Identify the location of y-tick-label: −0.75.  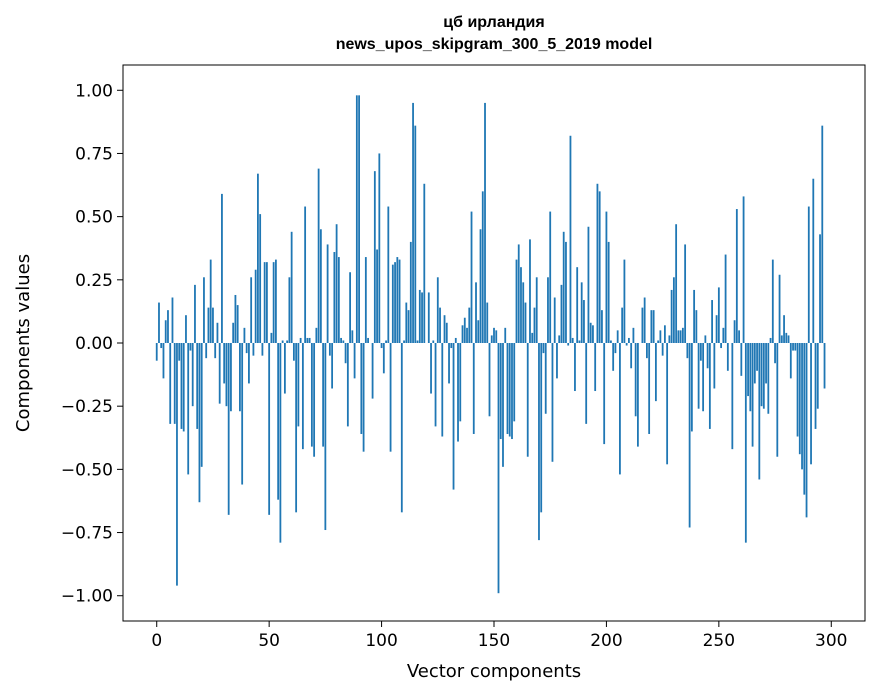
(87, 534).